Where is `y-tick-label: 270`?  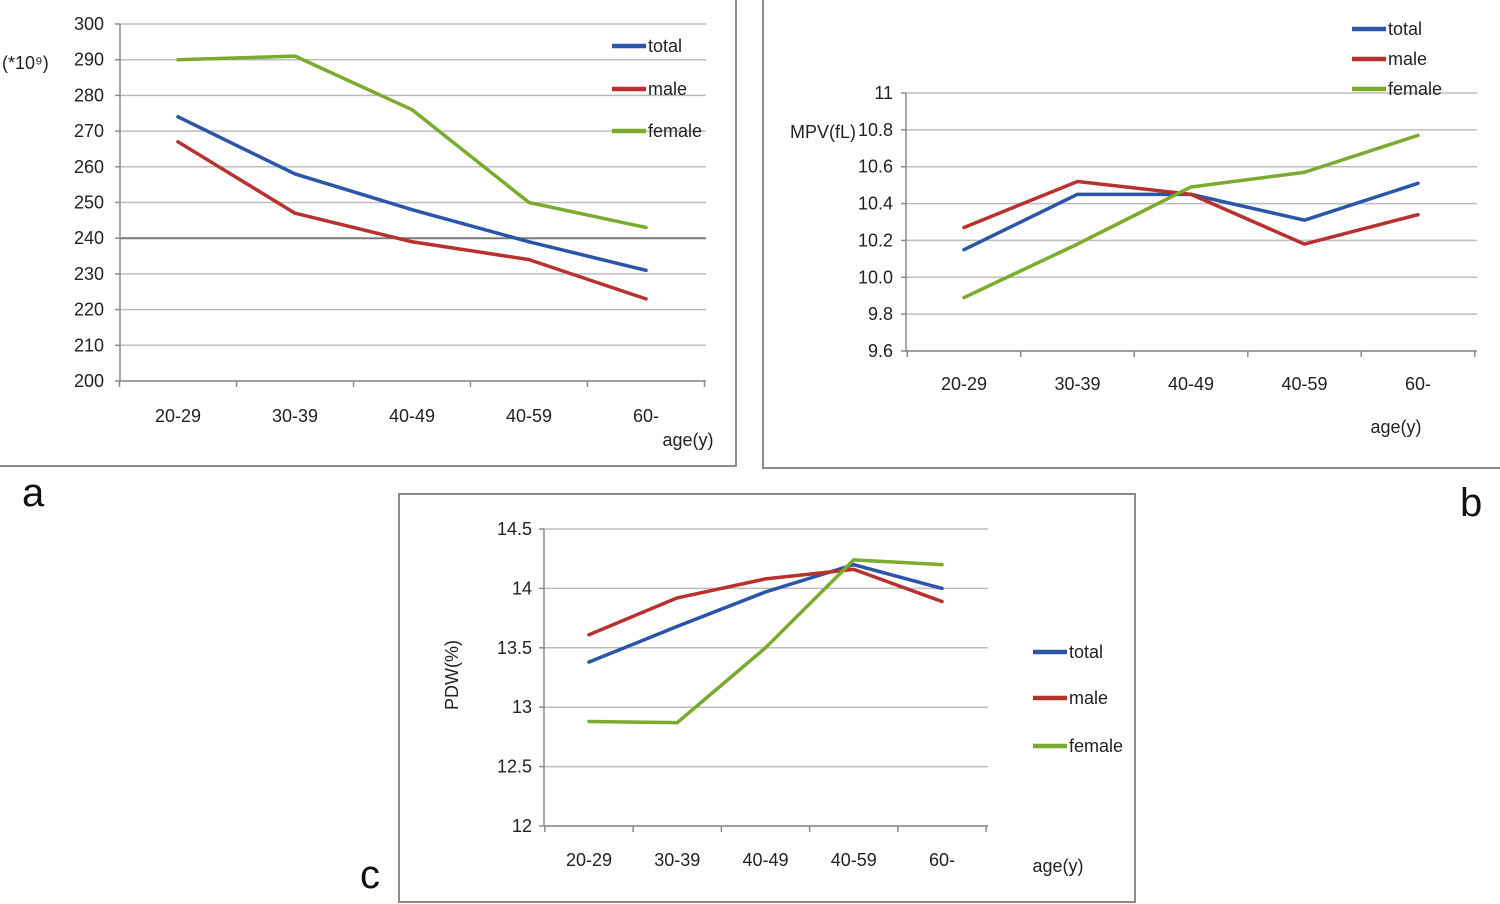 y-tick-label: 270 is located at coordinates (89, 131).